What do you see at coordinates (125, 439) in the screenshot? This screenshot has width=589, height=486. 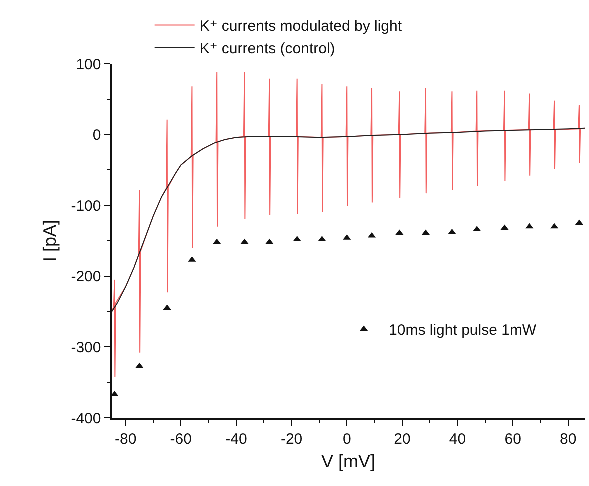 I see `x-tick-label: -80` at bounding box center [125, 439].